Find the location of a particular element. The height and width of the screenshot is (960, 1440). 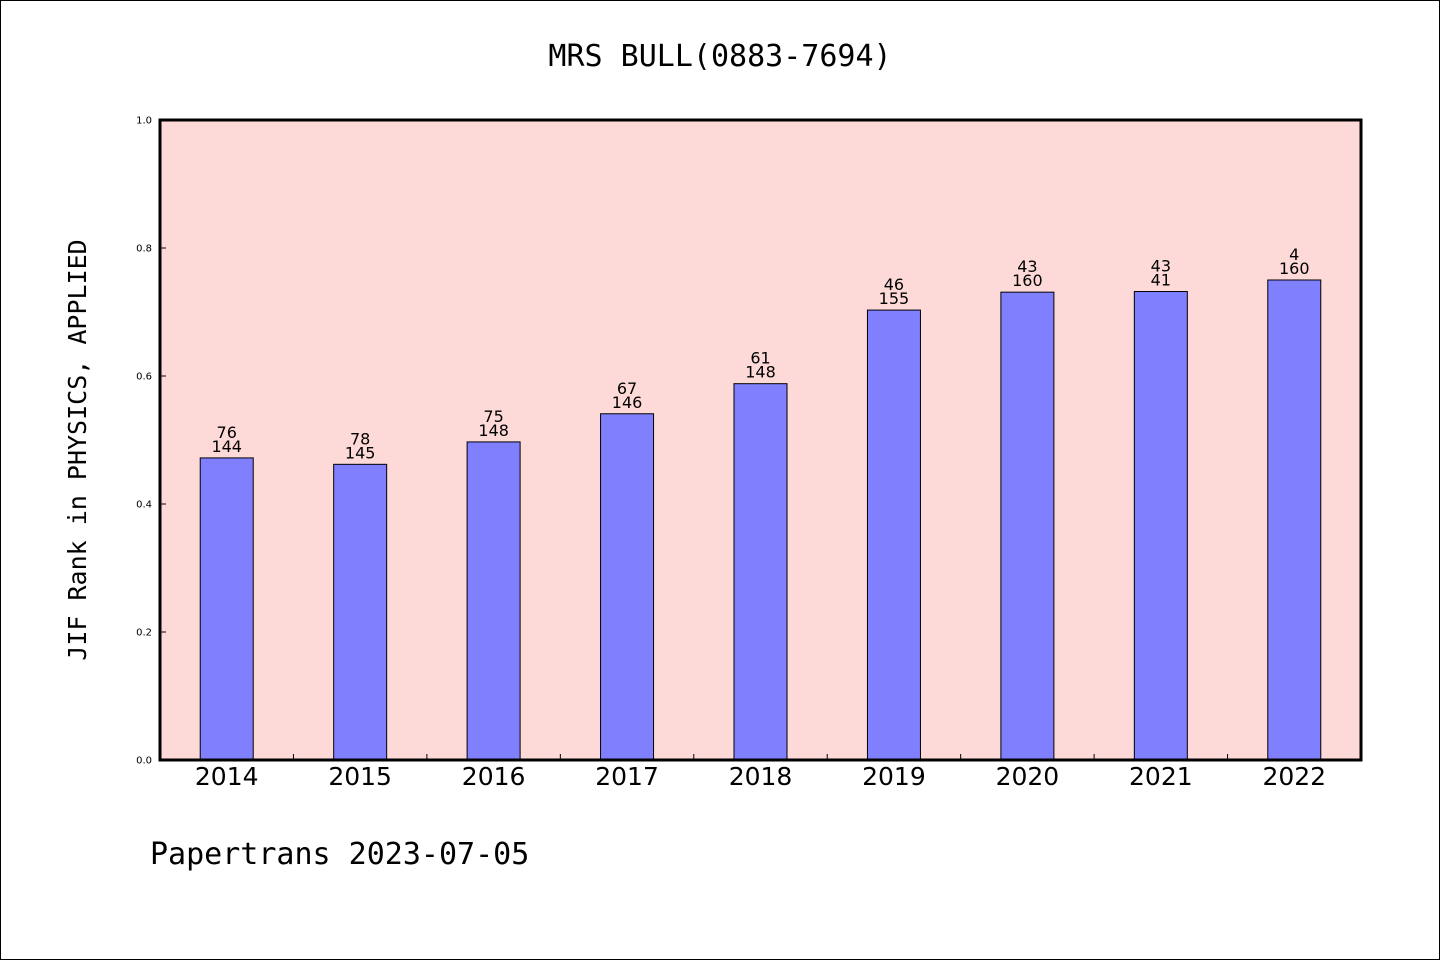

y-tick-label: 0.4 is located at coordinates (144, 505).